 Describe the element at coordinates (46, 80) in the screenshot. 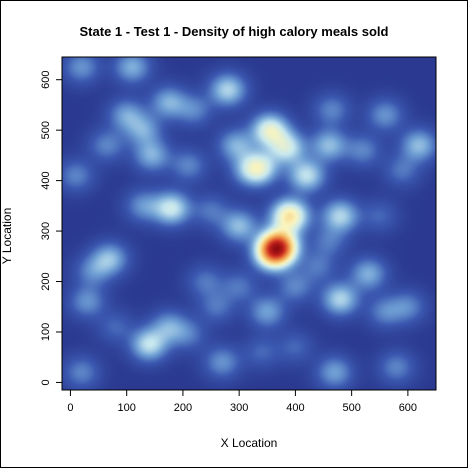

I see `y-tick-label: 600` at that location.